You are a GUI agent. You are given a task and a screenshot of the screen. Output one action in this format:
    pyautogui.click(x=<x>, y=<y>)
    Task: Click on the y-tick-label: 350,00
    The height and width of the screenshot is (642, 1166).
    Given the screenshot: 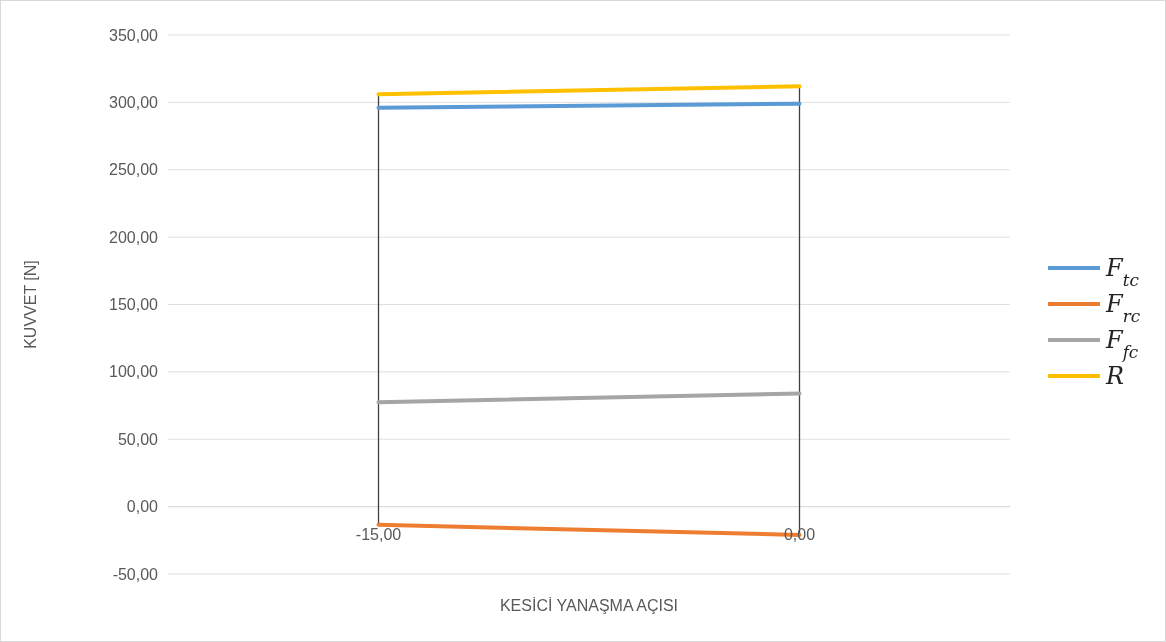 What is the action you would take?
    pyautogui.click(x=134, y=35)
    